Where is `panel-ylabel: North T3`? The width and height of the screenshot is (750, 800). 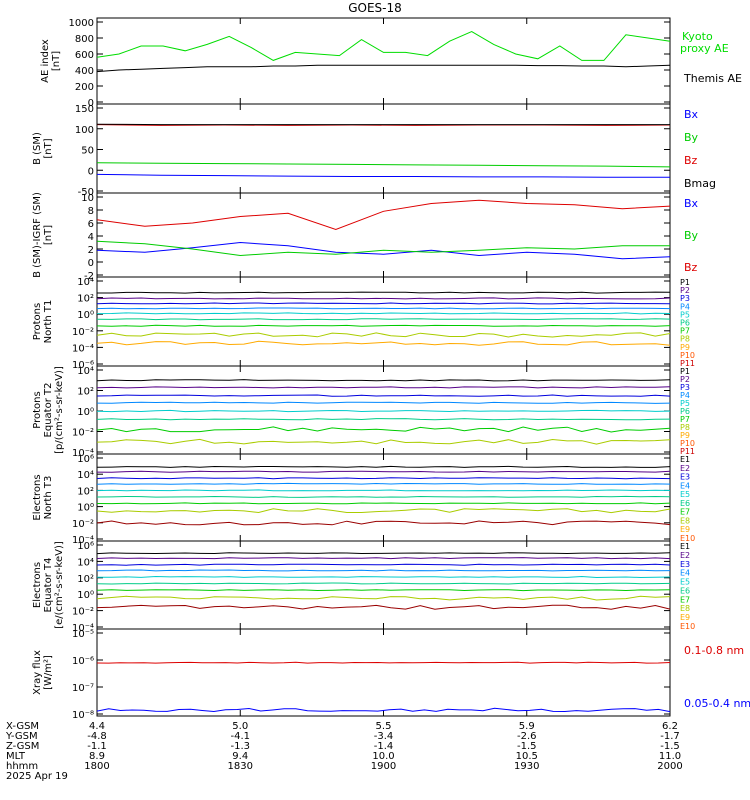 panel-ylabel: North T3 is located at coordinates (48, 498).